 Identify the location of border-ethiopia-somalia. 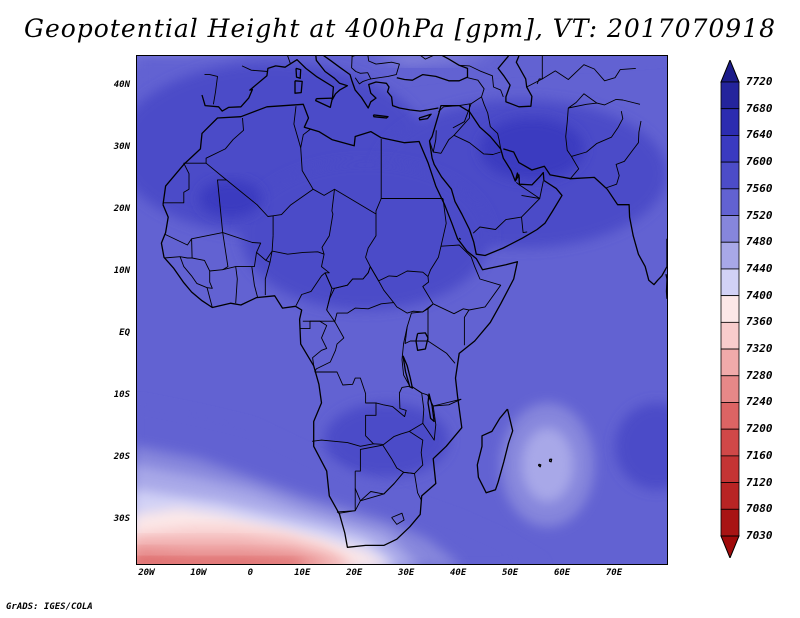
(467, 285).